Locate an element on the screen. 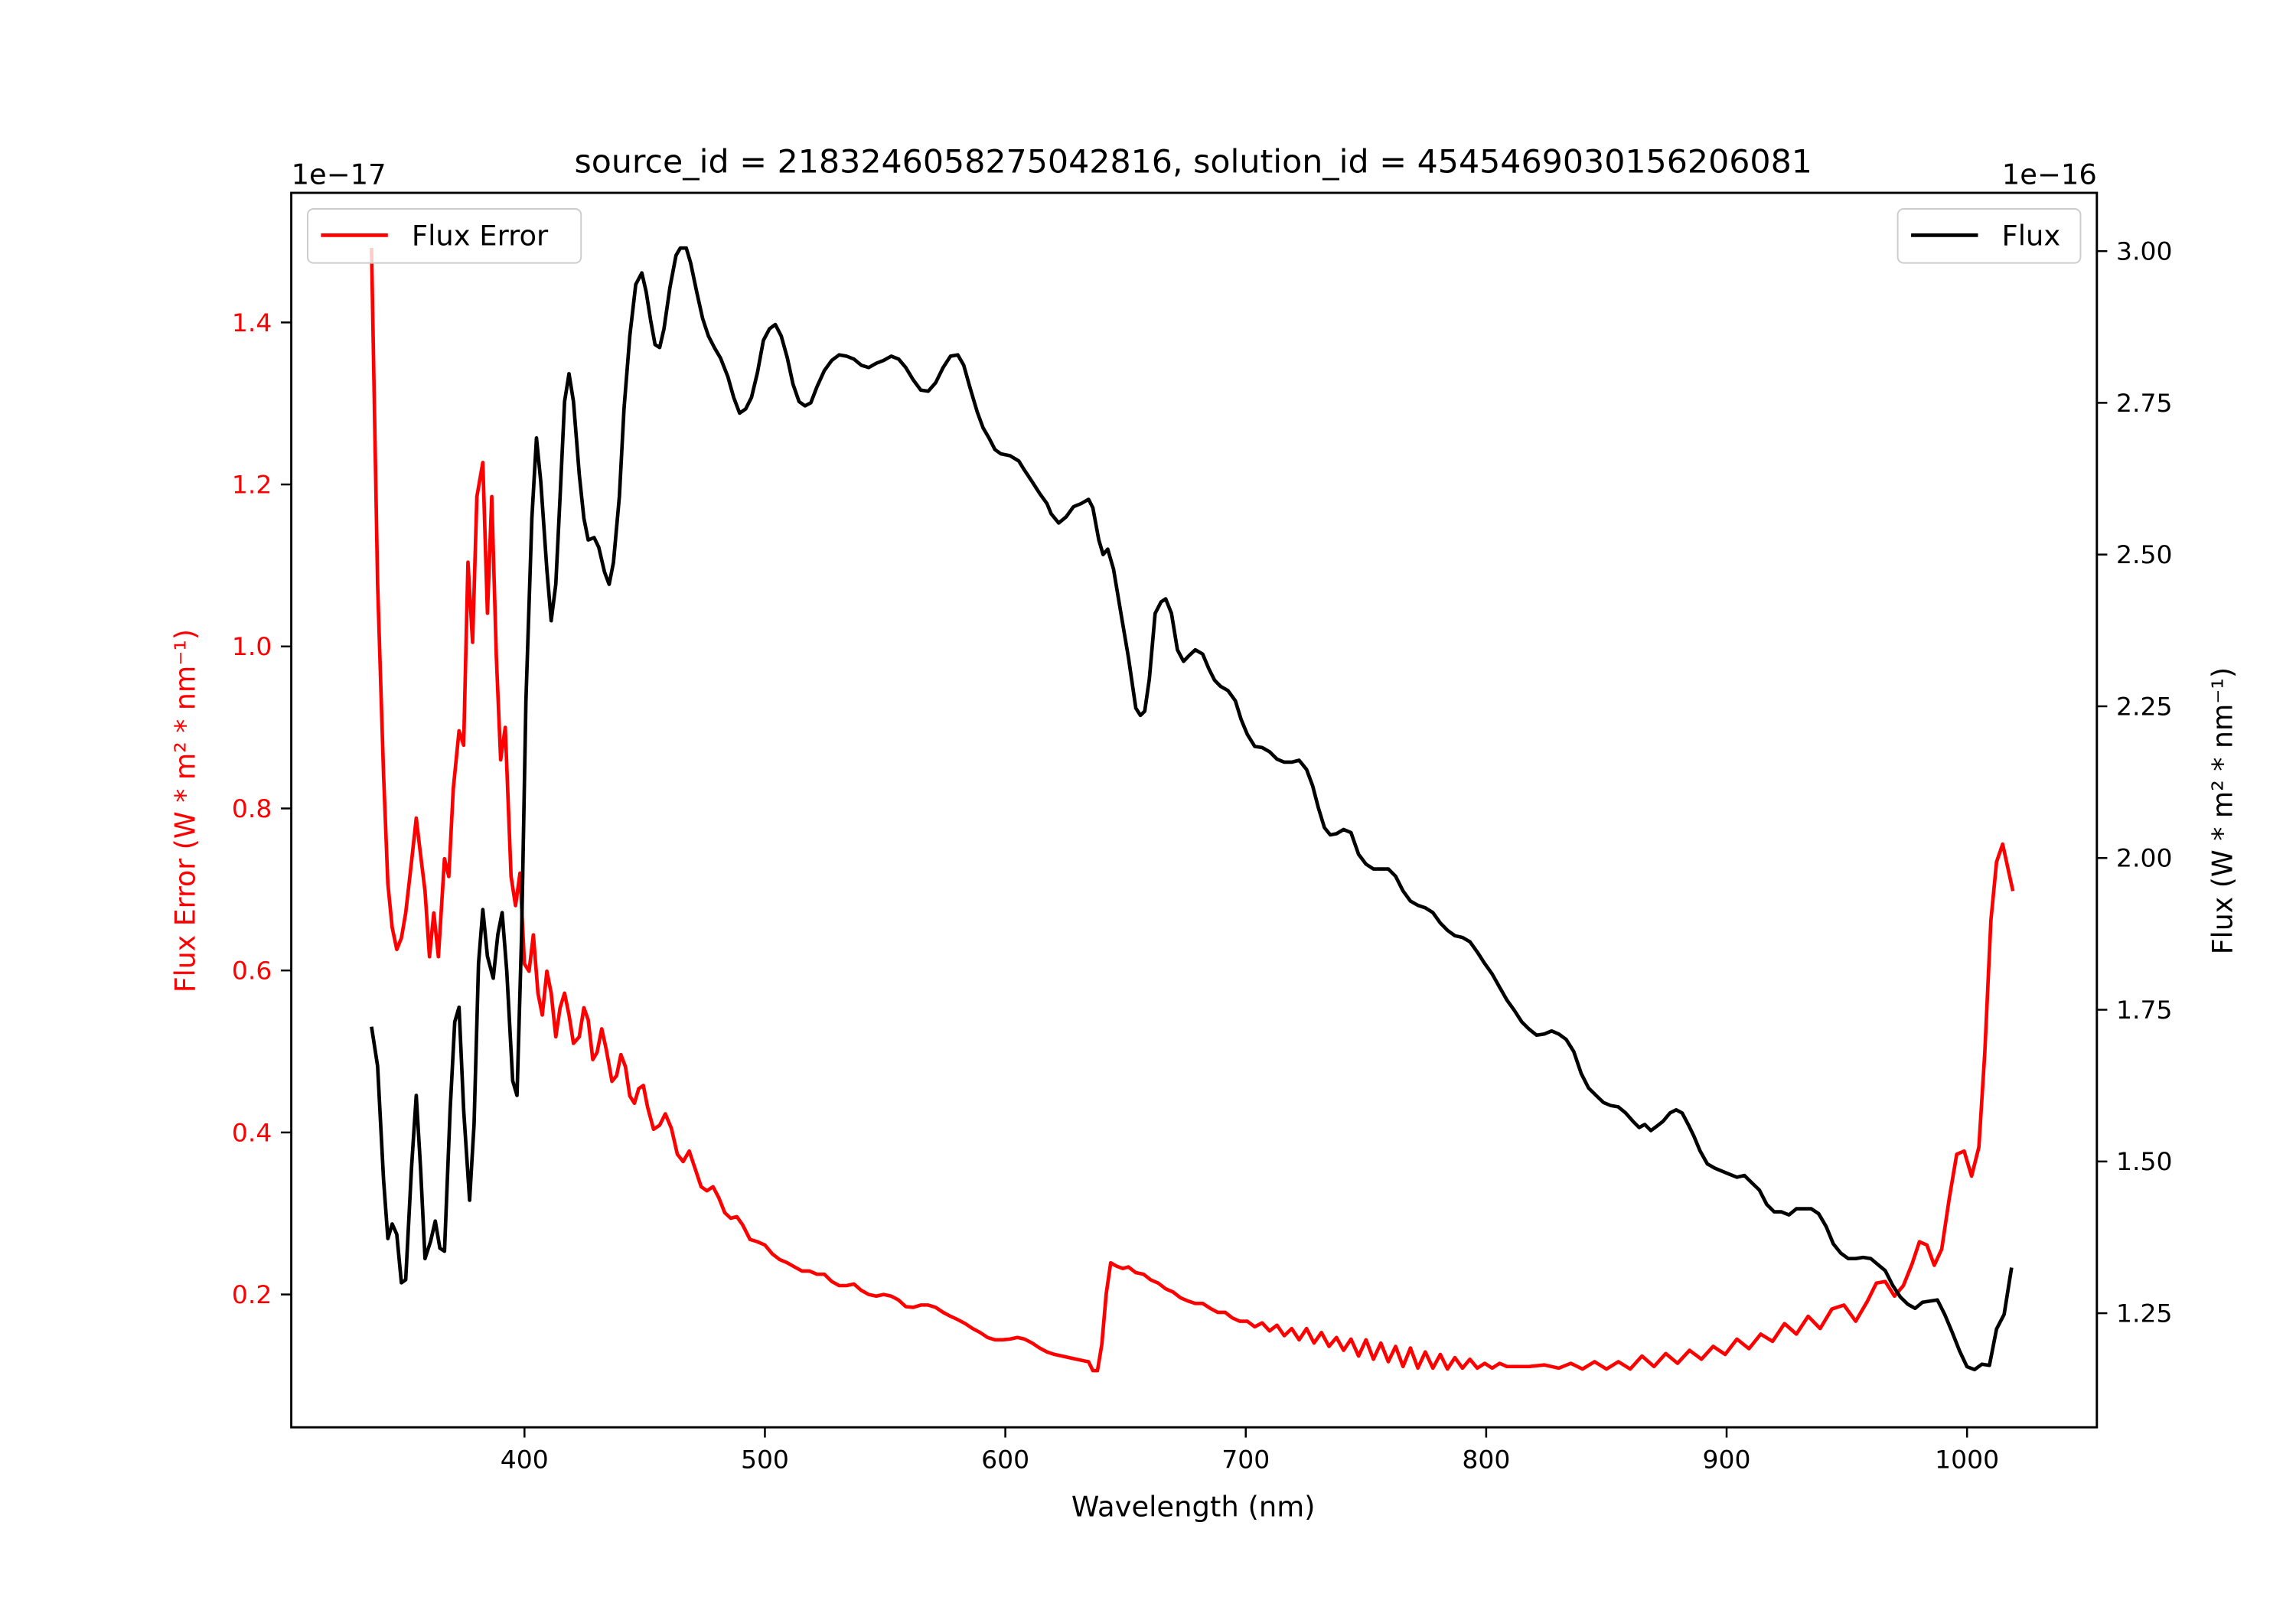  left-y-tick-label: 0.4 is located at coordinates (252, 1133).